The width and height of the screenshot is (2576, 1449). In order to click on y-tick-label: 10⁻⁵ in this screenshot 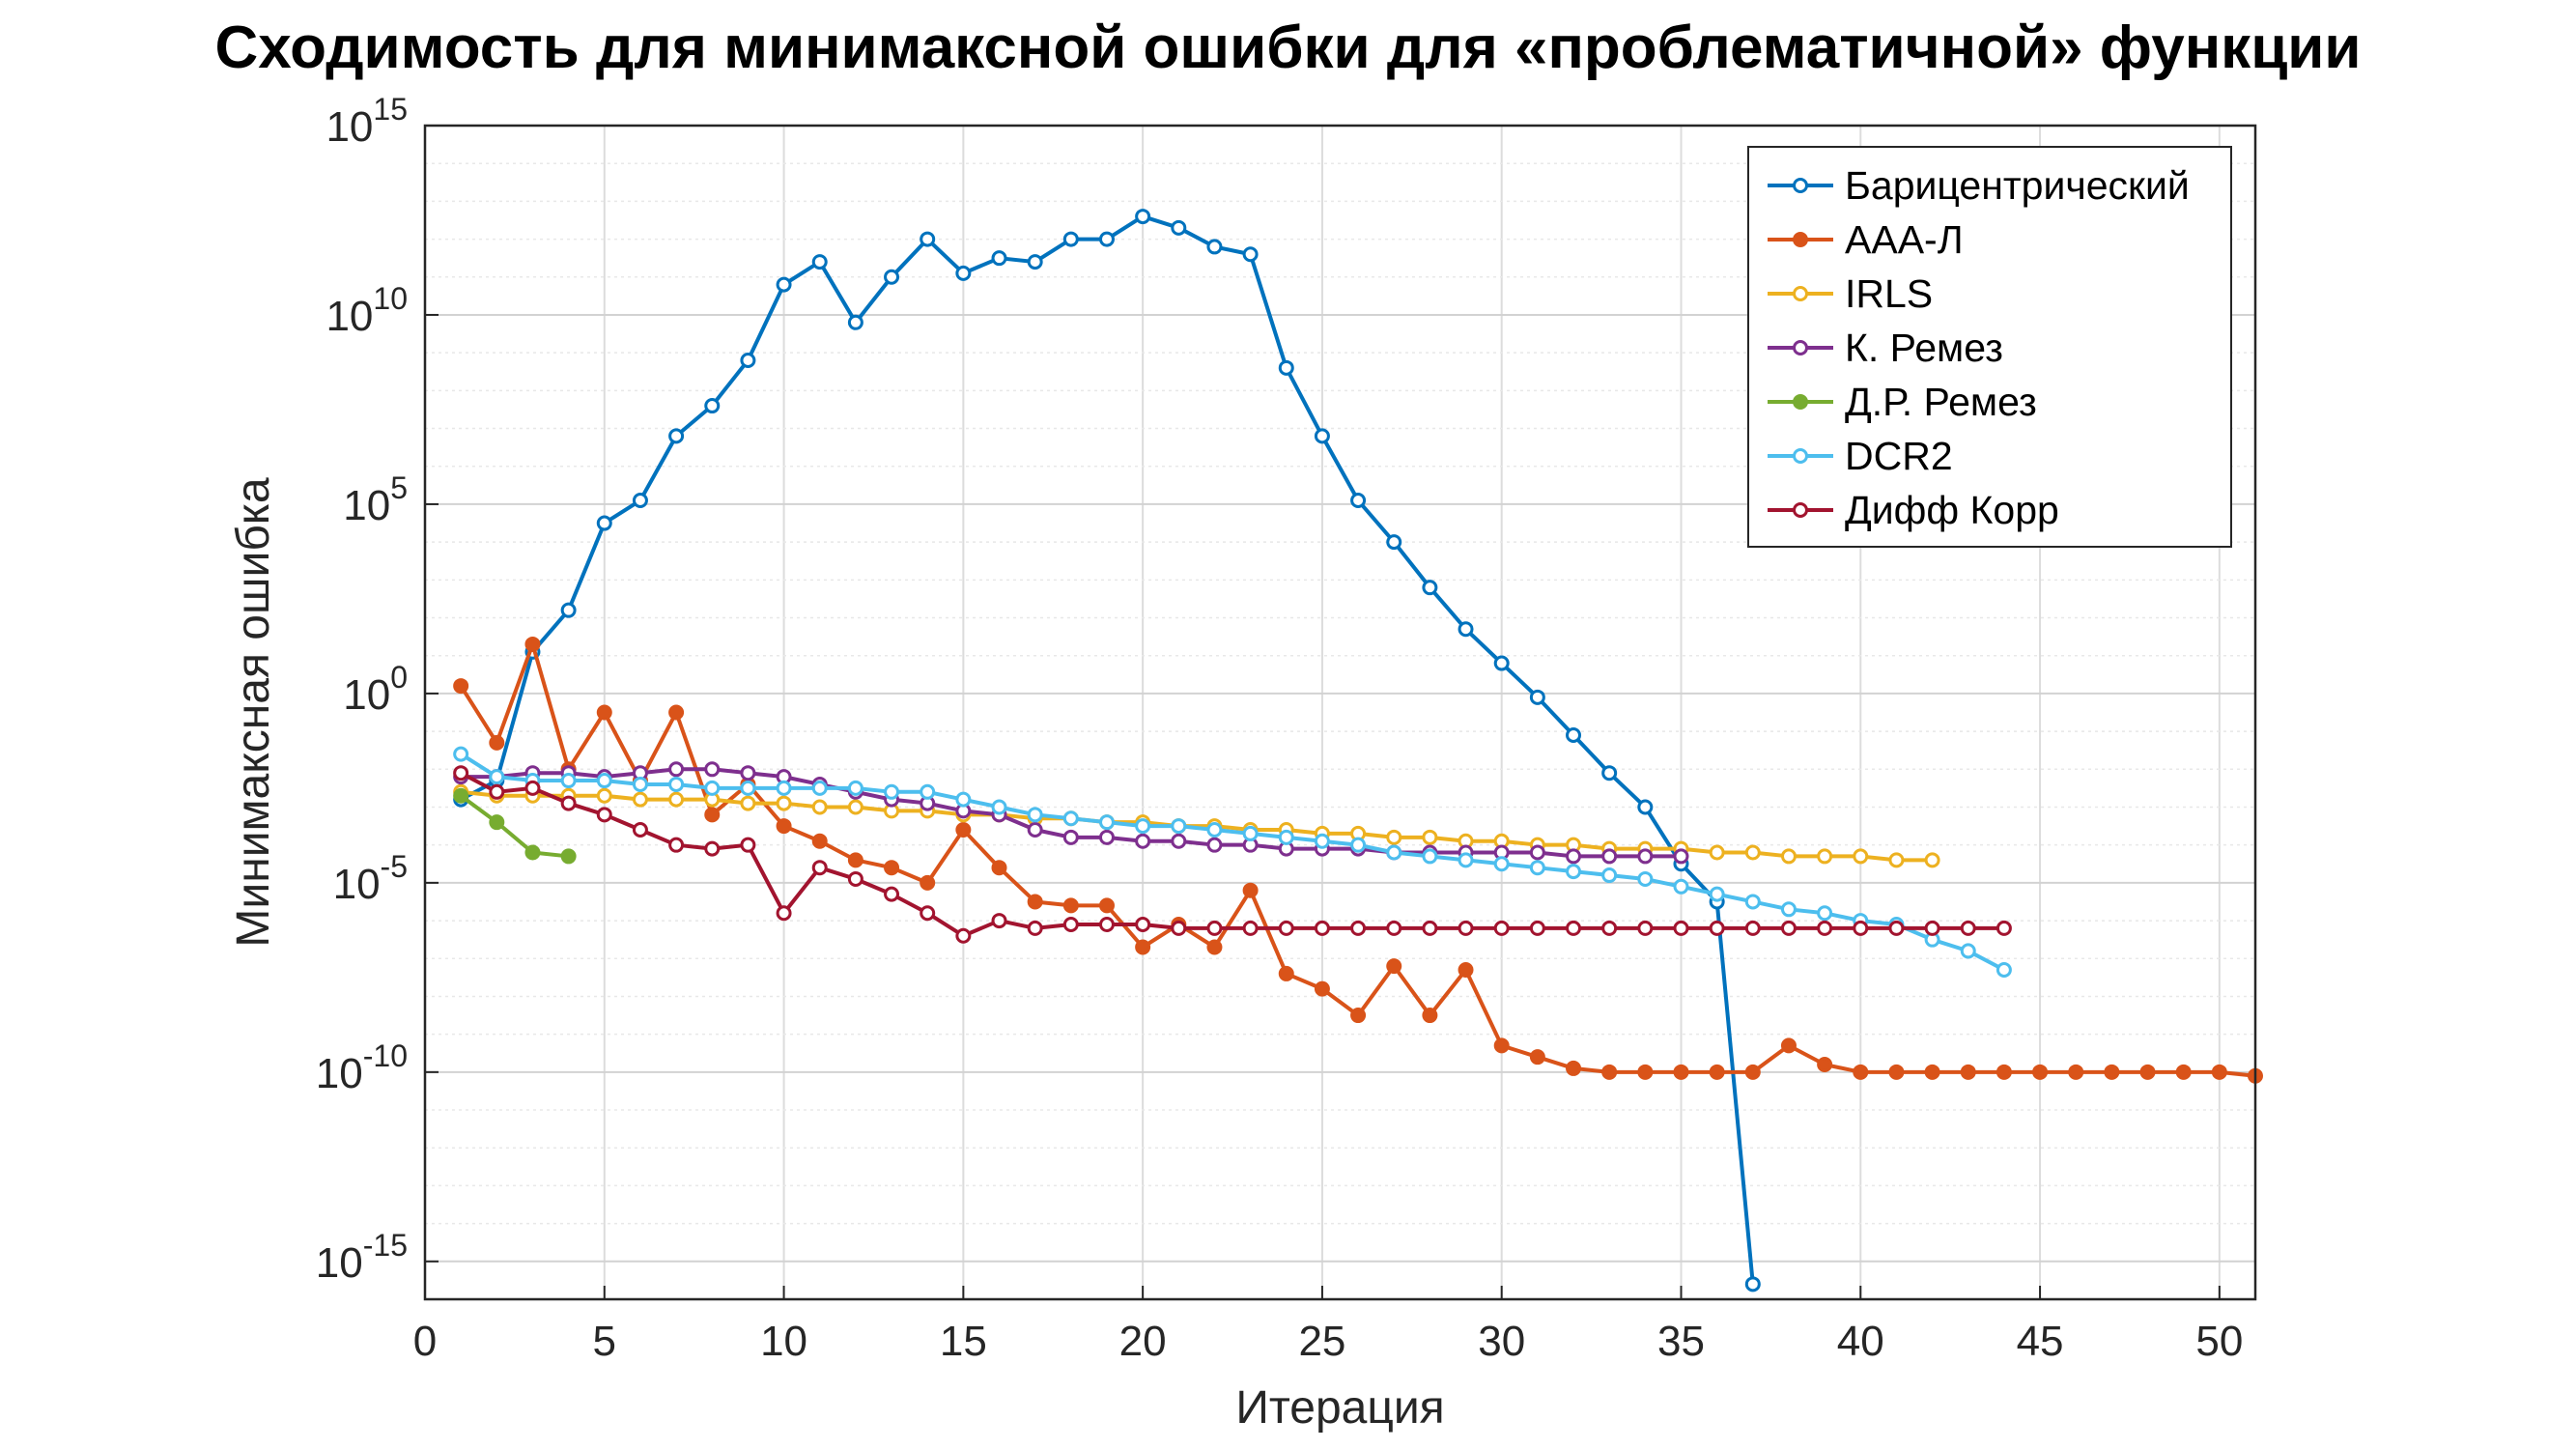, I will do `click(370, 878)`.